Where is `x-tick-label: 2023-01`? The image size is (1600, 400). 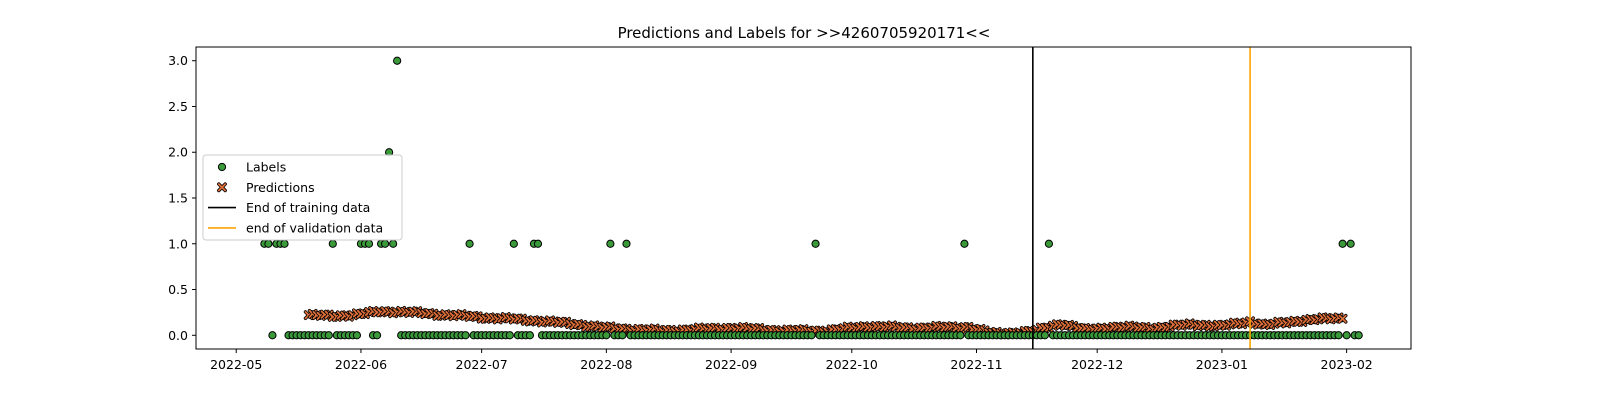 x-tick-label: 2023-01 is located at coordinates (1222, 364).